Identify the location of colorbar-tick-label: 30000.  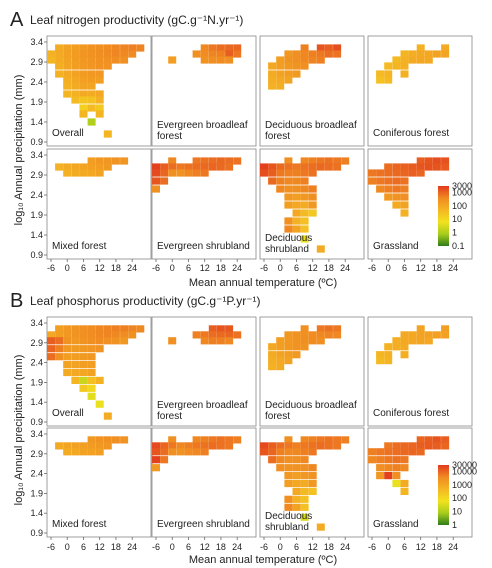
(464, 465).